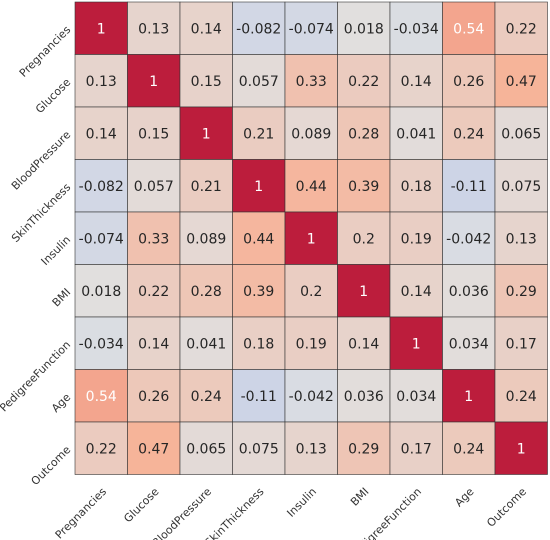  What do you see at coordinates (258, 292) in the screenshot?
I see `heatmap-cell-value-bmi-skin-thickness: 0.39` at bounding box center [258, 292].